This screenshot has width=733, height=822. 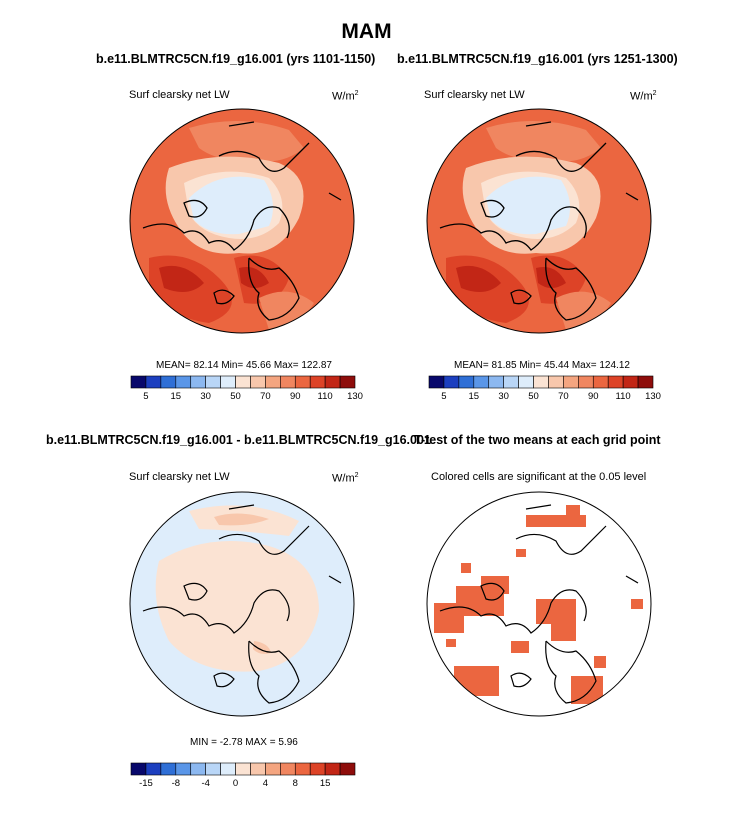 I want to click on panel-3-units-exponent: 2, so click(x=356, y=475).